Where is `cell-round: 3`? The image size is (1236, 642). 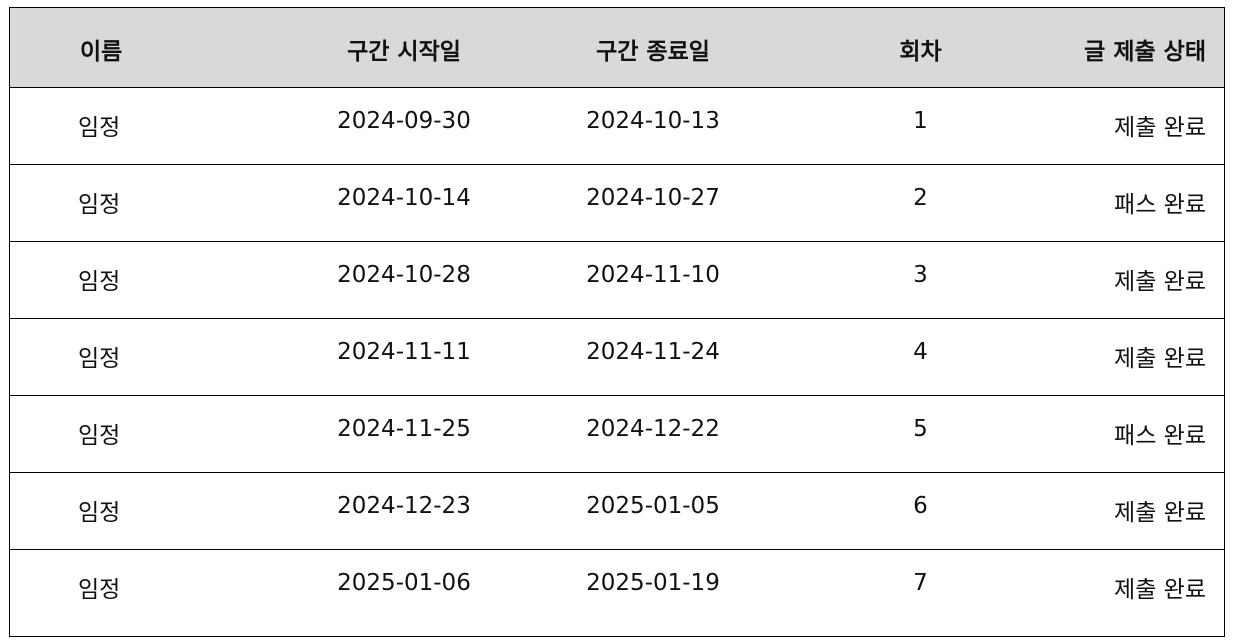
cell-round: 3 is located at coordinates (920, 279).